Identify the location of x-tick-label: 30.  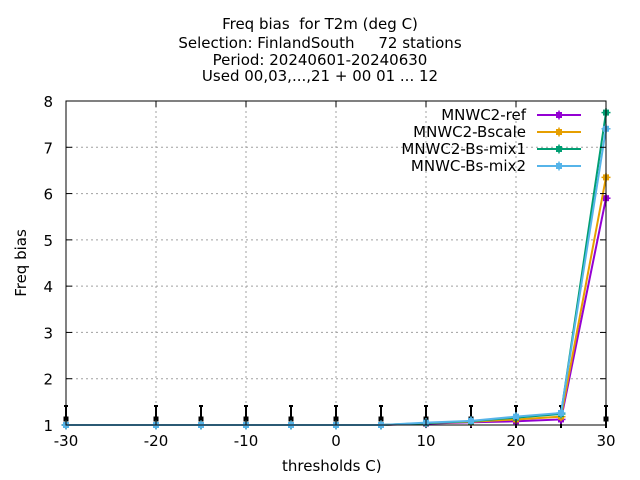
(605, 441).